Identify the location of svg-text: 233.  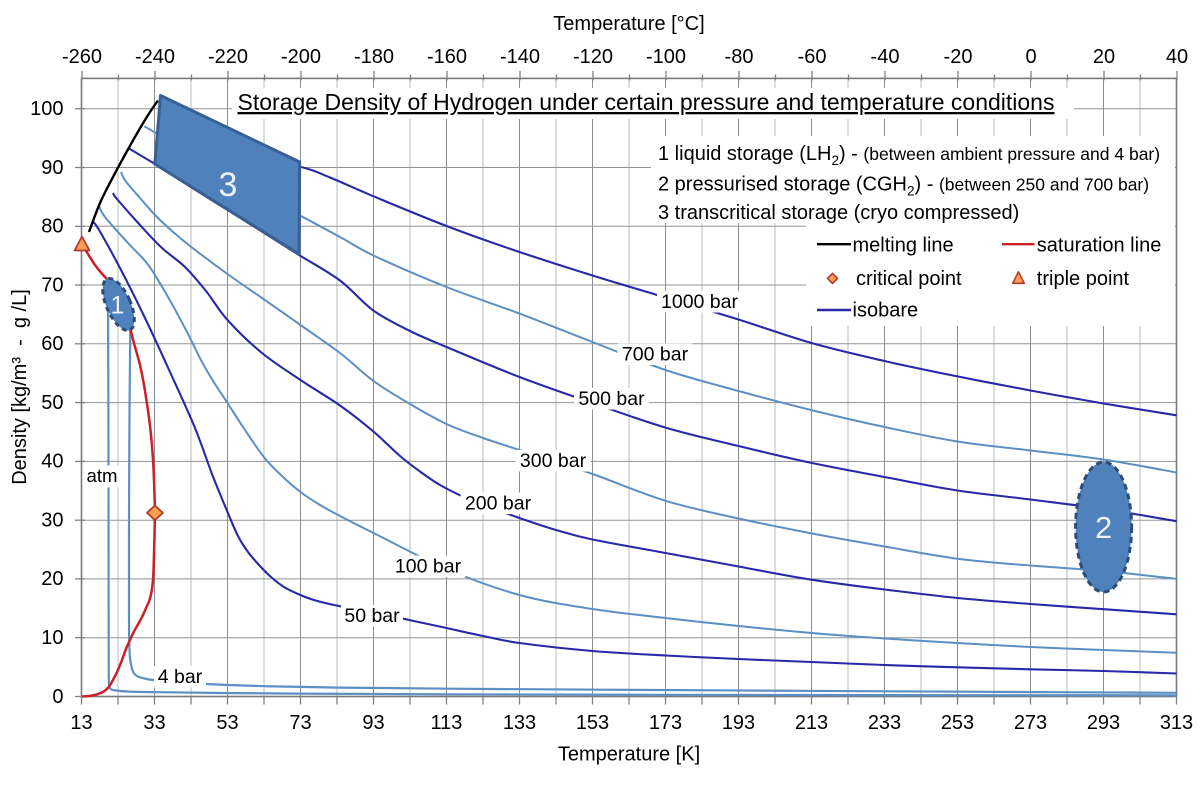
(884, 723).